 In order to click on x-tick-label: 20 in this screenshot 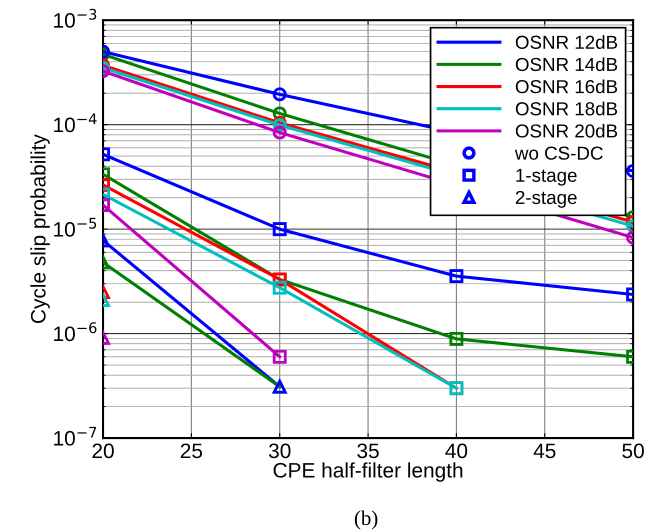, I will do `click(103, 450)`.